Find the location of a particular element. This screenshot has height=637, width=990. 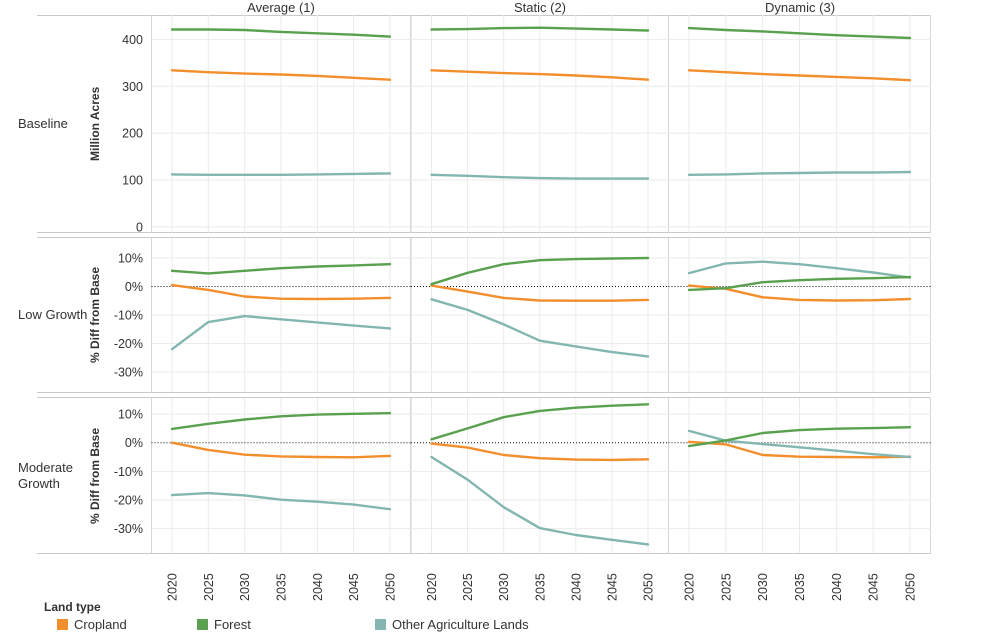

column-header-dynamic: Dynamic (3) is located at coordinates (800, 7).